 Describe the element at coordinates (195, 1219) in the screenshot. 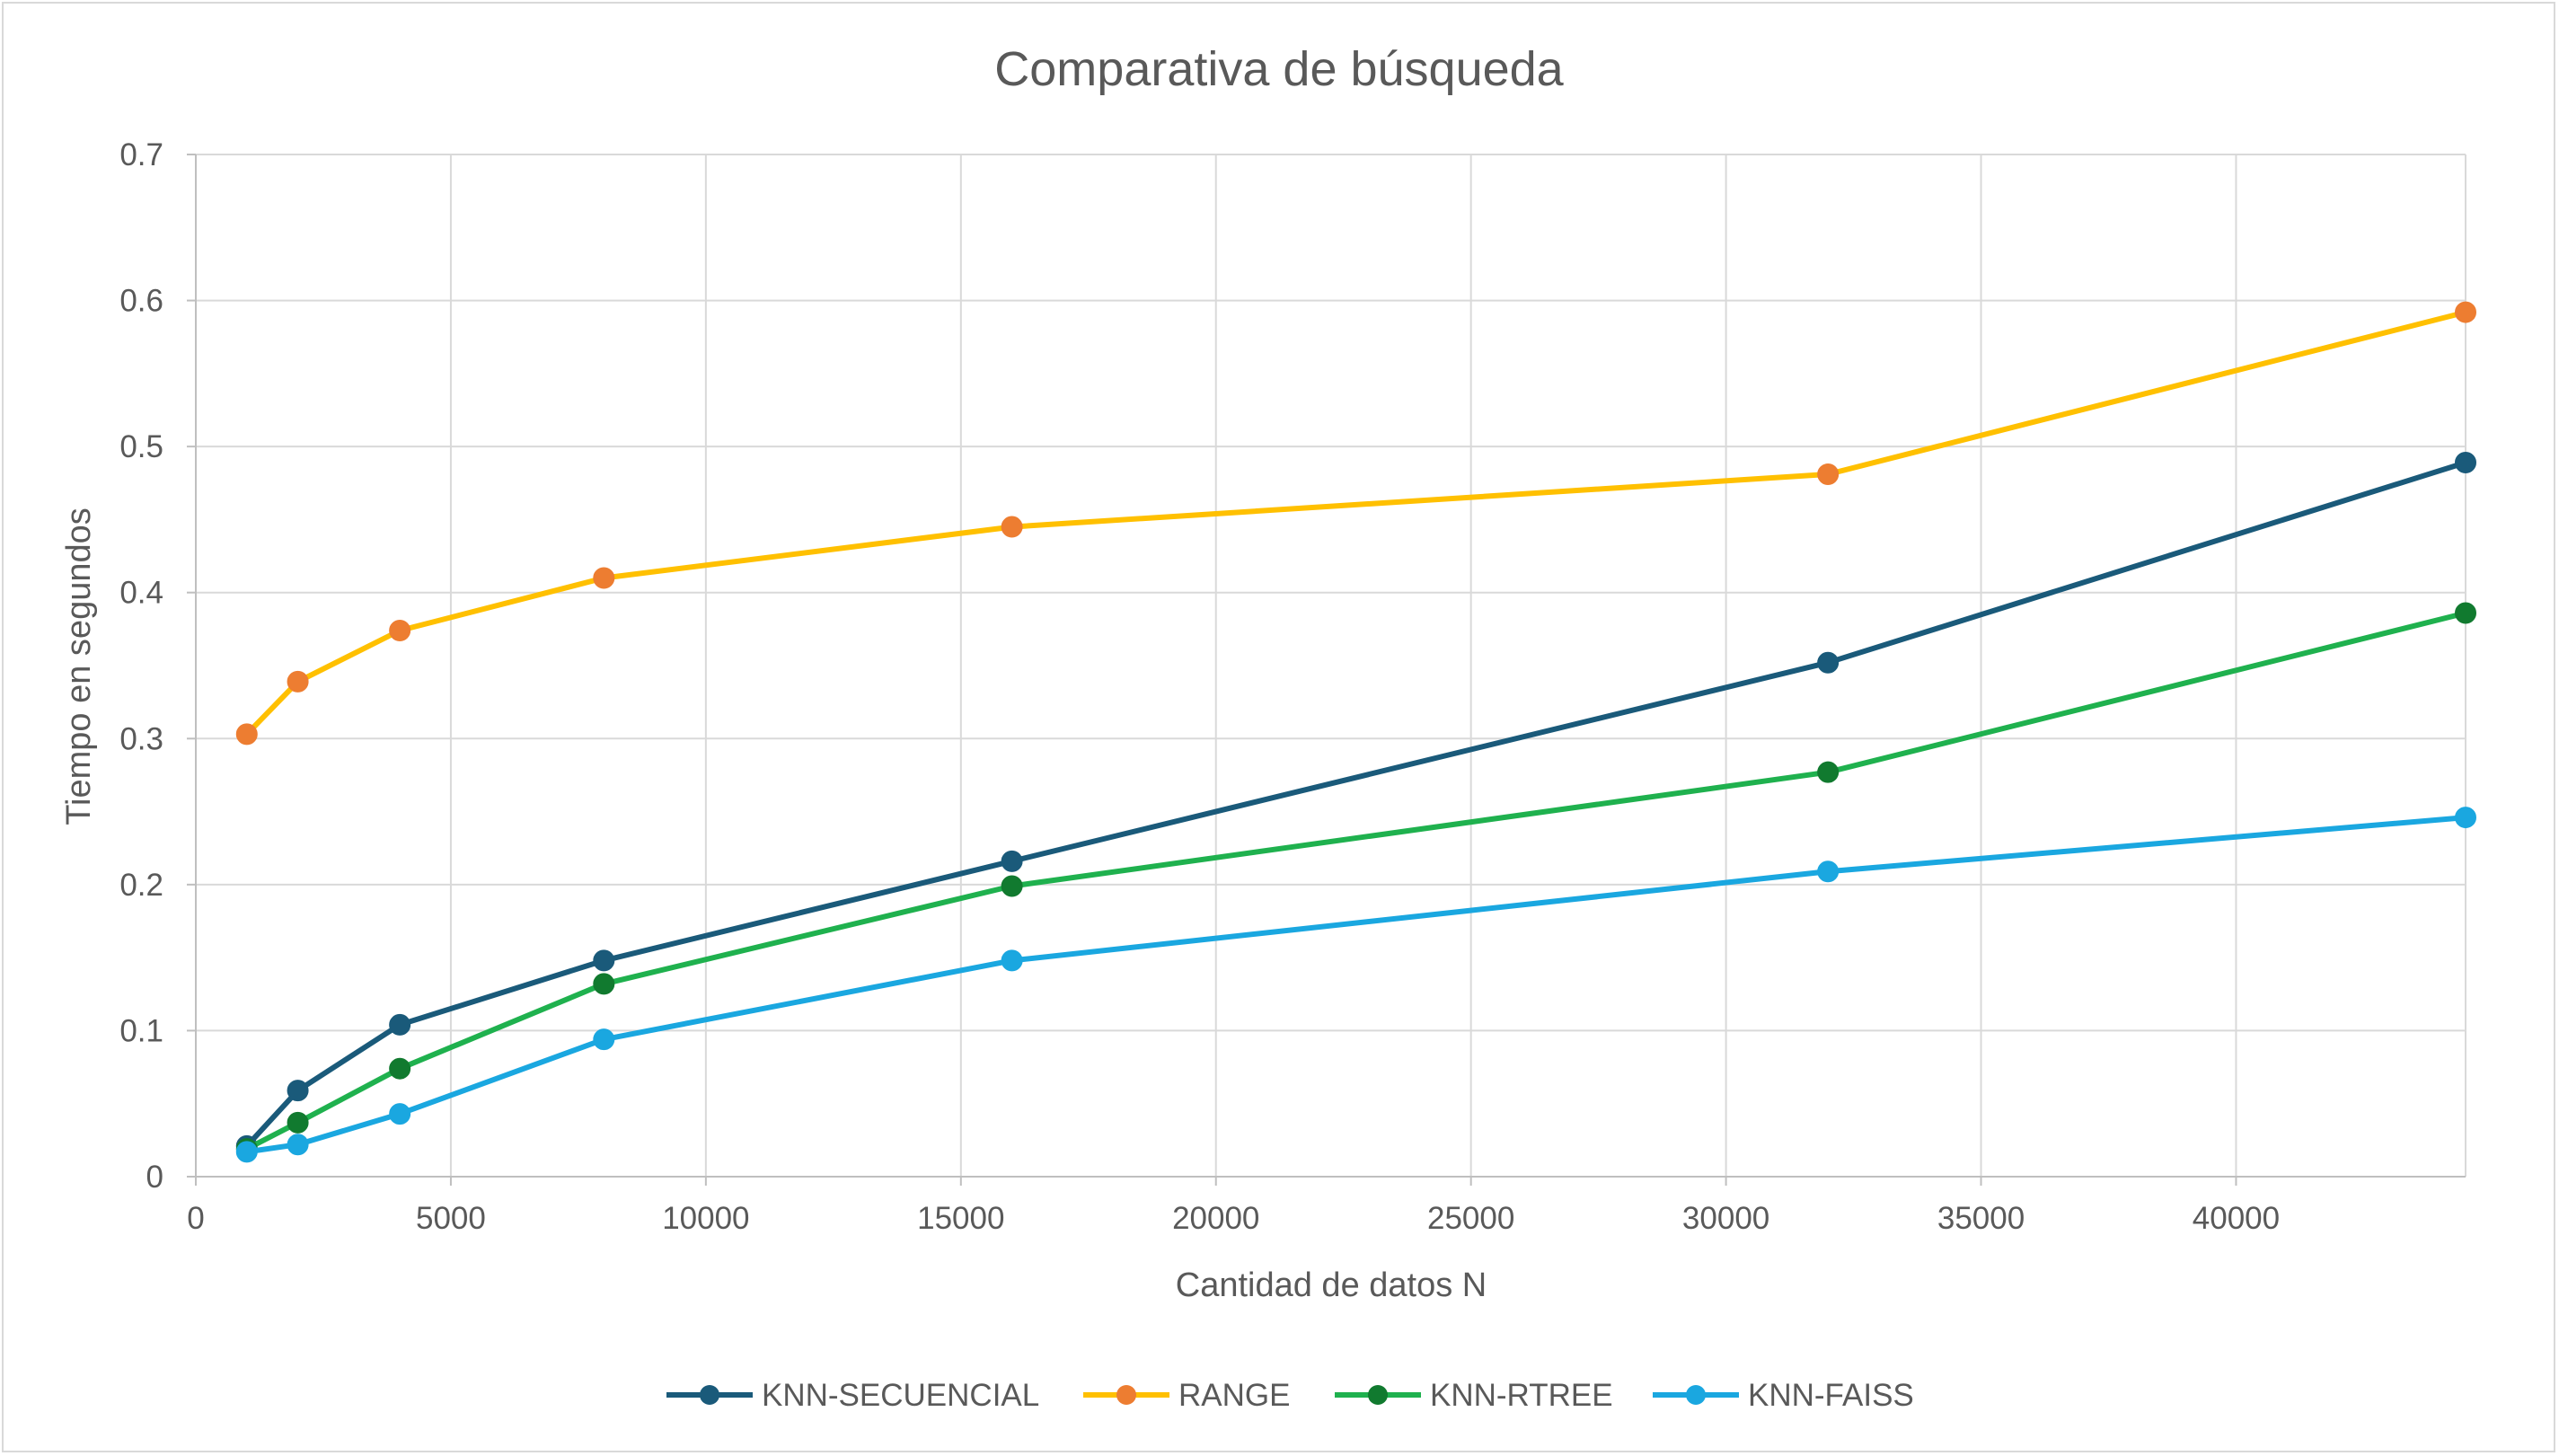

I see `x-tick-label: 0` at that location.